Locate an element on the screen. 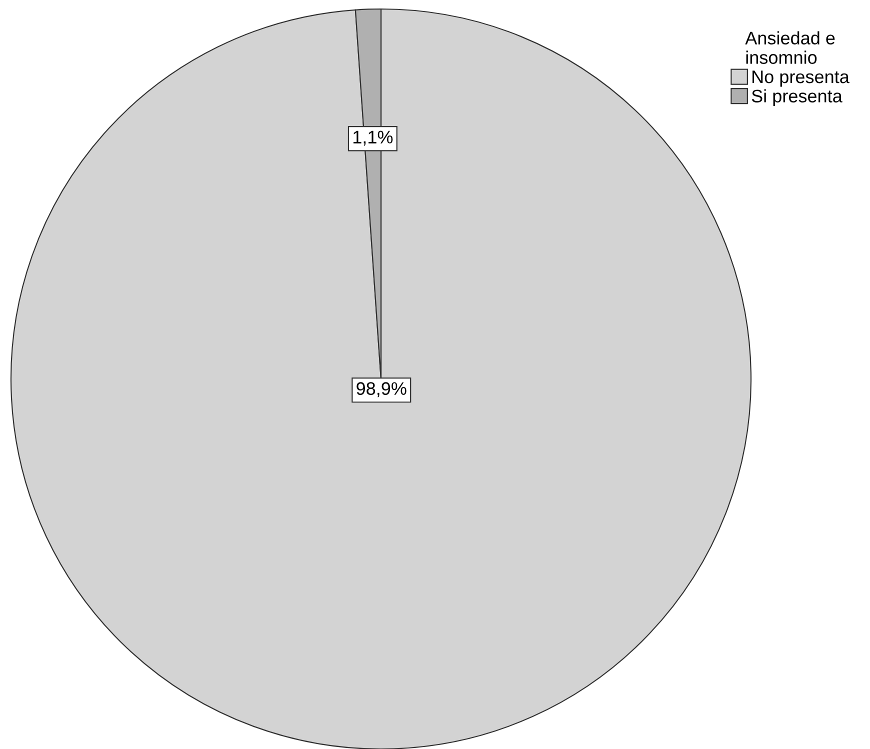 This screenshot has width=870, height=749. legend-label: No presenta is located at coordinates (801, 78).